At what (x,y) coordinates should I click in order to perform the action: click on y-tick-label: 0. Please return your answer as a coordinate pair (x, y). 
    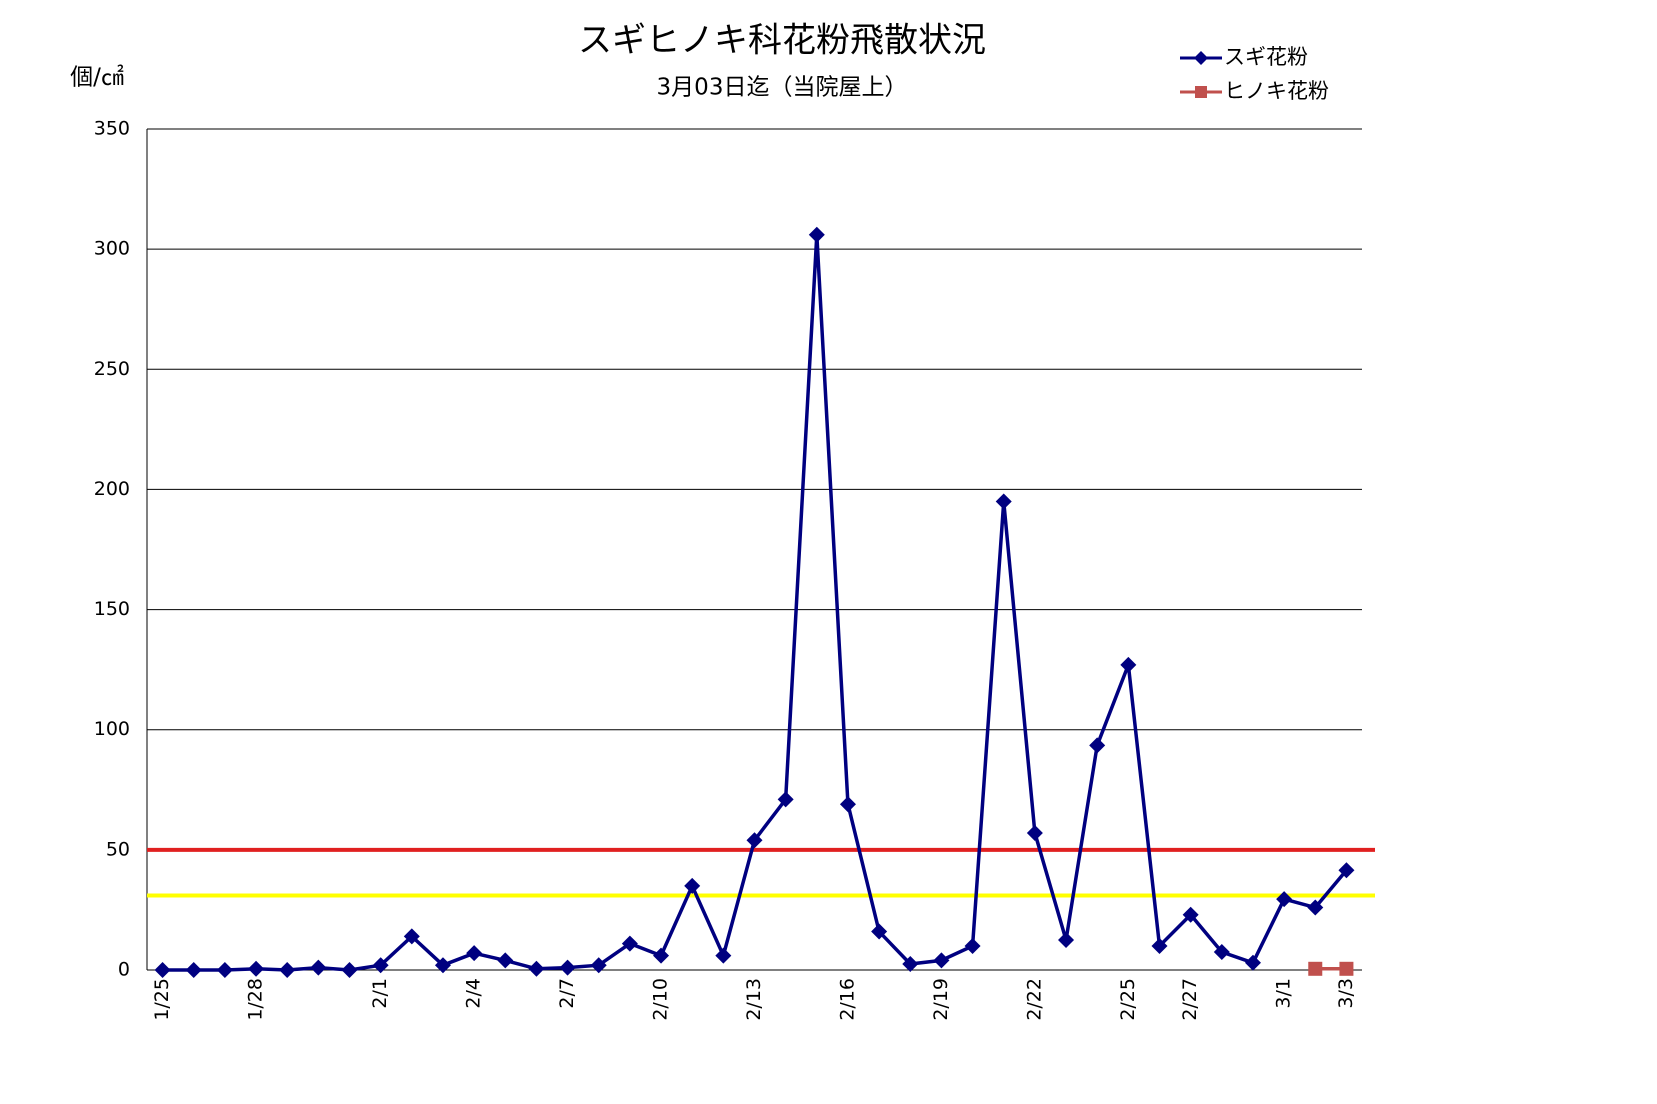
    Looking at the image, I should click on (124, 970).